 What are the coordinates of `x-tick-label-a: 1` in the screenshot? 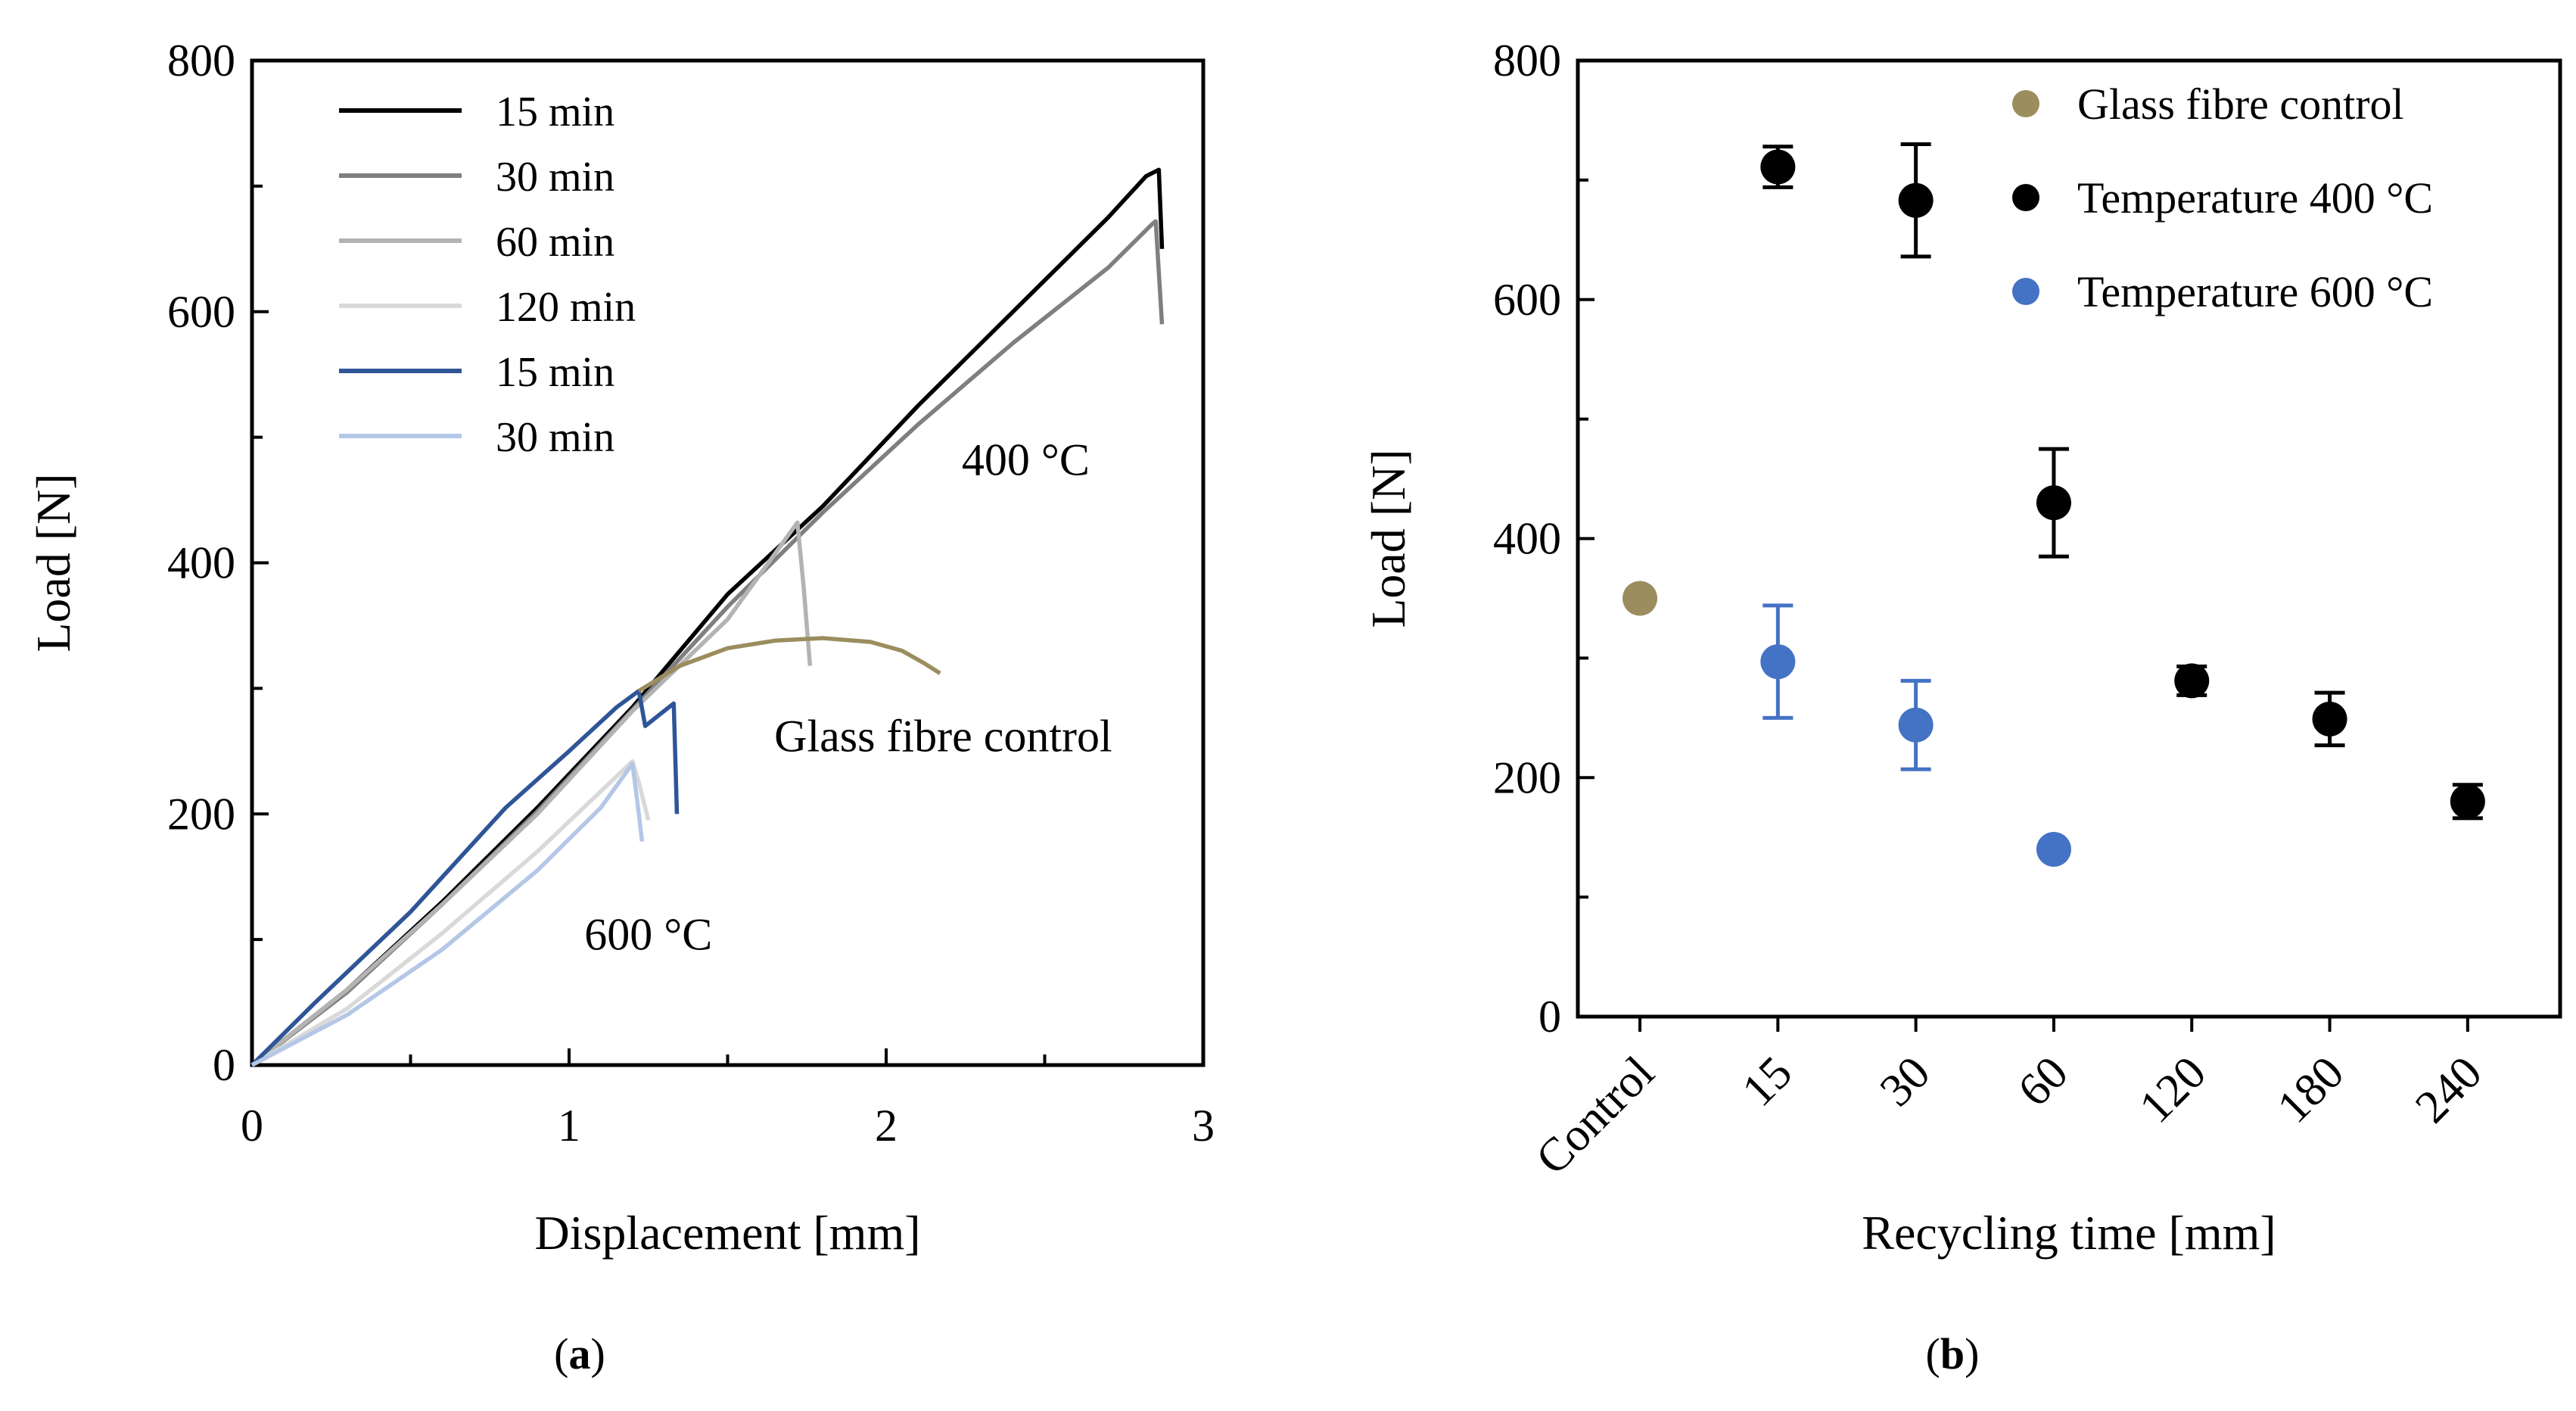 It's located at (569, 1126).